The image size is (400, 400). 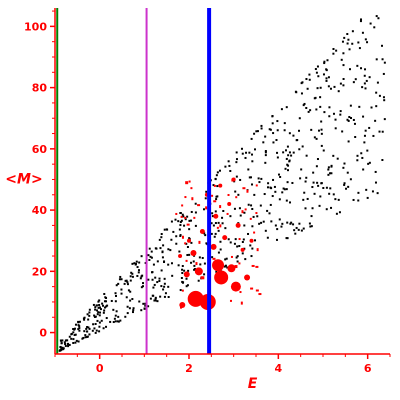 What do you see at coordinates (40, 210) in the screenshot?
I see `y-tick-label: 40` at bounding box center [40, 210].